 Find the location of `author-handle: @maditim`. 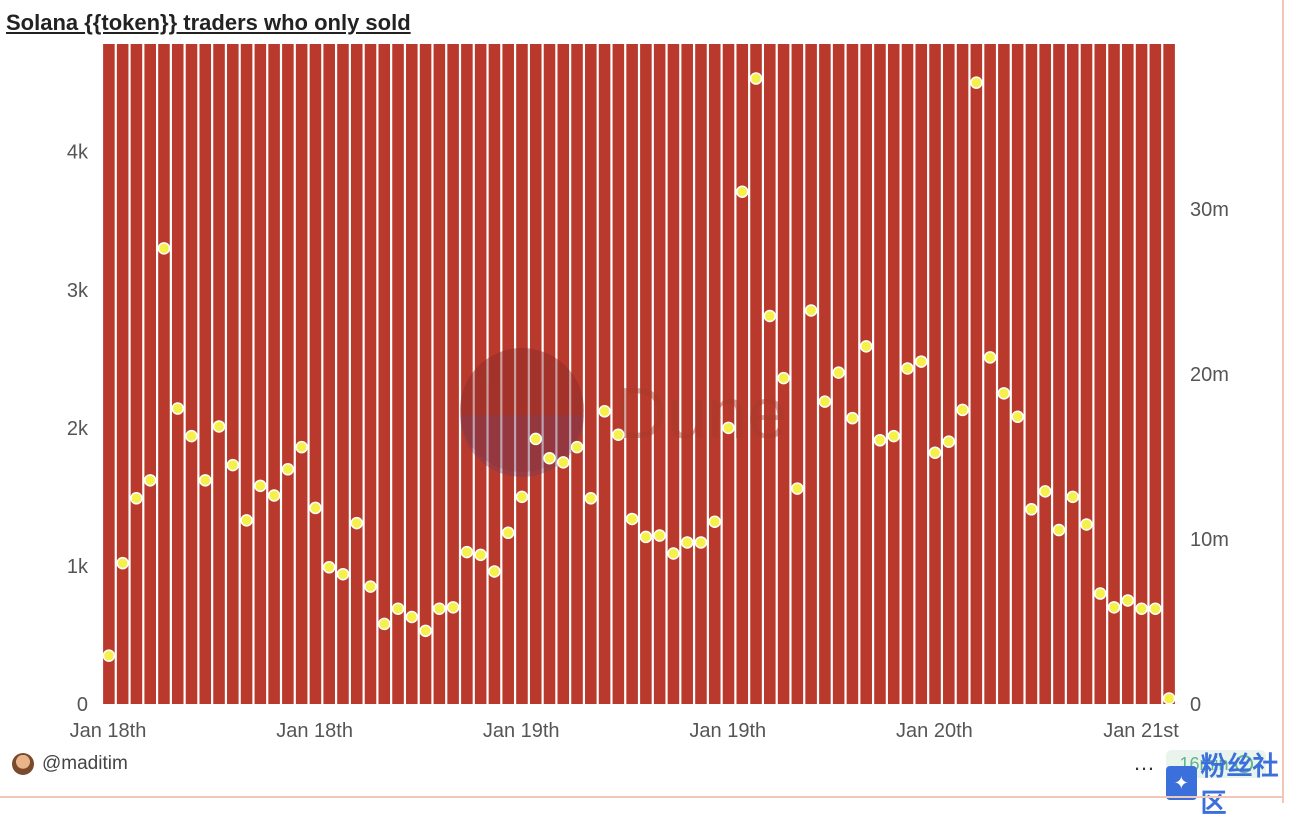

author-handle: @maditim is located at coordinates (85, 763).